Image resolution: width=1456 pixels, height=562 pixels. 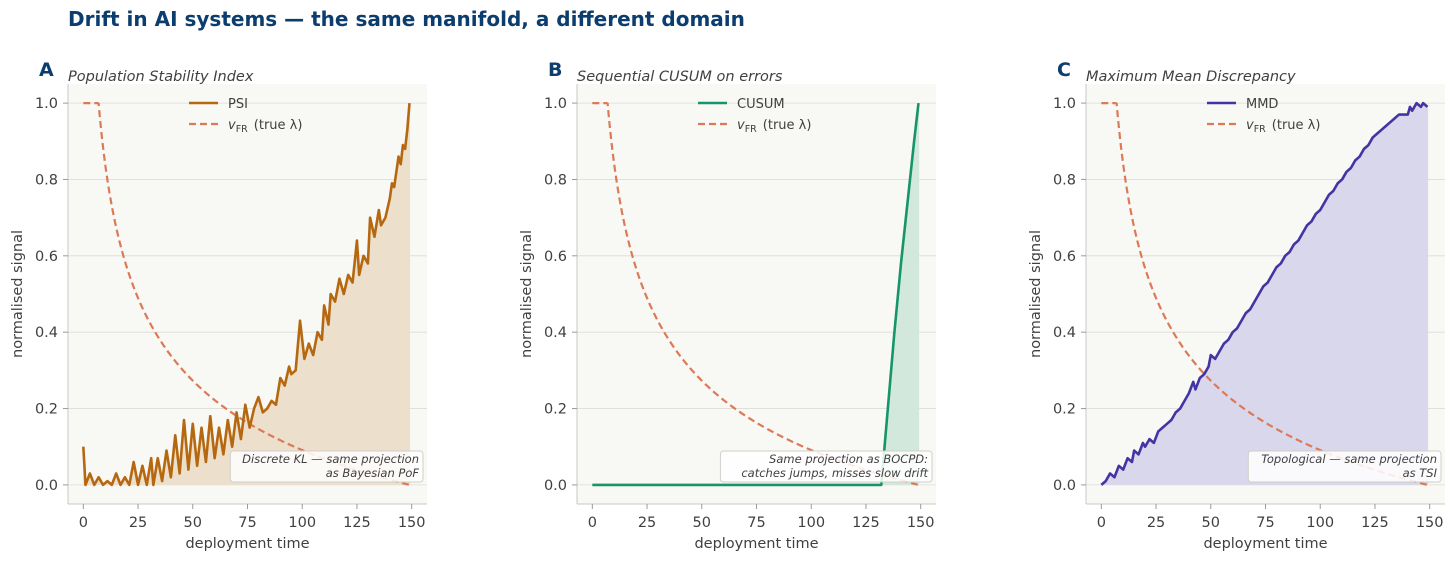 What do you see at coordinates (1262, 104) in the screenshot?
I see `legend-label-main: MMD` at bounding box center [1262, 104].